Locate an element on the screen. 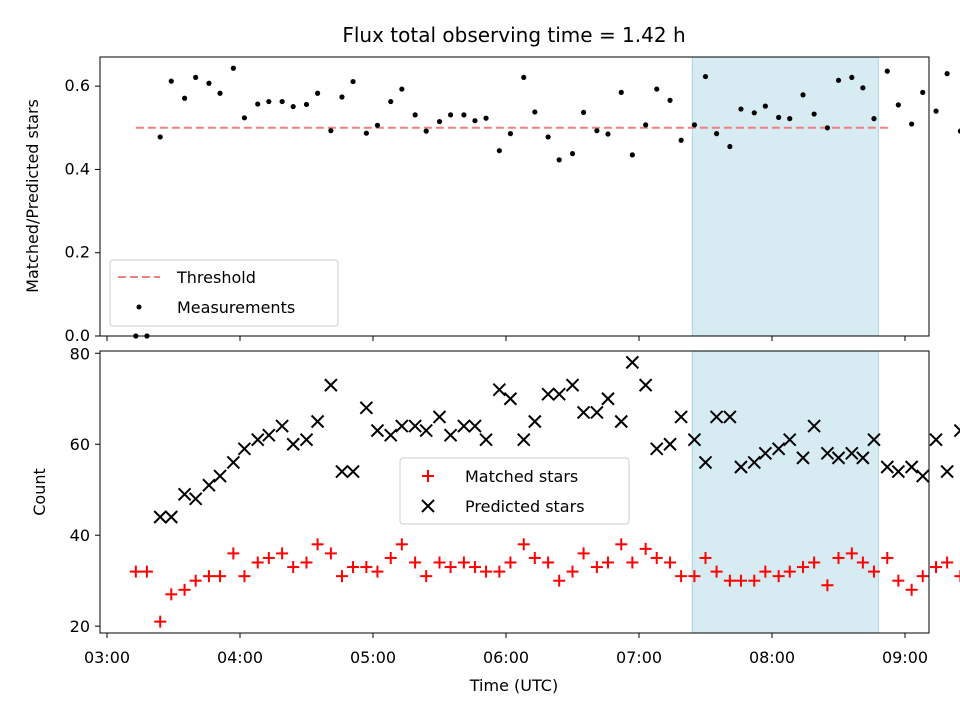 The height and width of the screenshot is (720, 960). x-tick-label: 06:00 is located at coordinates (506, 657).